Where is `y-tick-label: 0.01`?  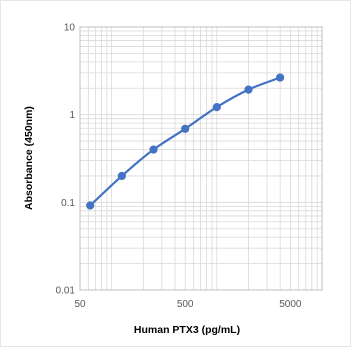 y-tick-label: 0.01 is located at coordinates (66, 291).